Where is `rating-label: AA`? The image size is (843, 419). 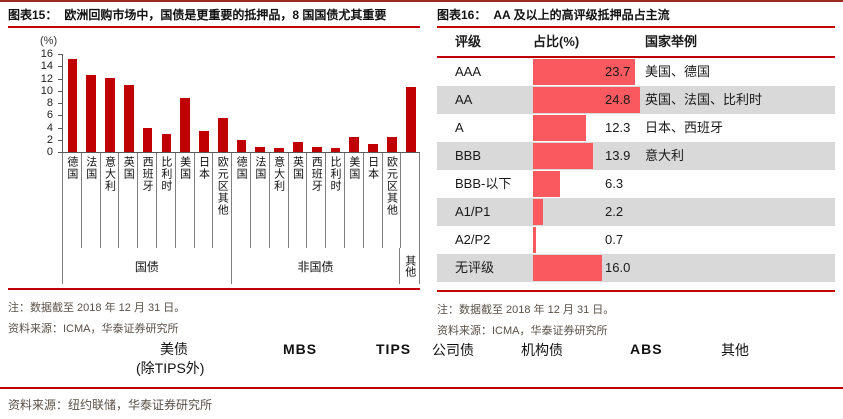 rating-label: AA is located at coordinates (464, 99).